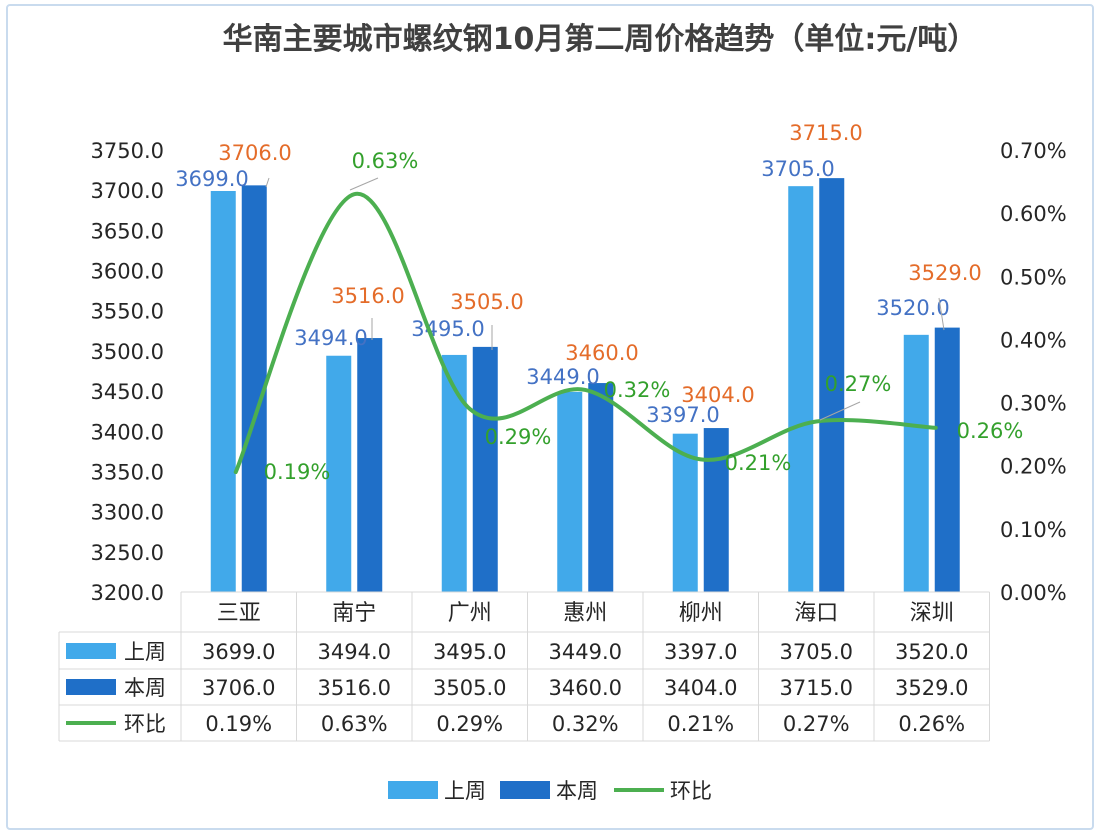 The height and width of the screenshot is (838, 1102). What do you see at coordinates (145, 652) in the screenshot?
I see `table-row-header: 上周` at bounding box center [145, 652].